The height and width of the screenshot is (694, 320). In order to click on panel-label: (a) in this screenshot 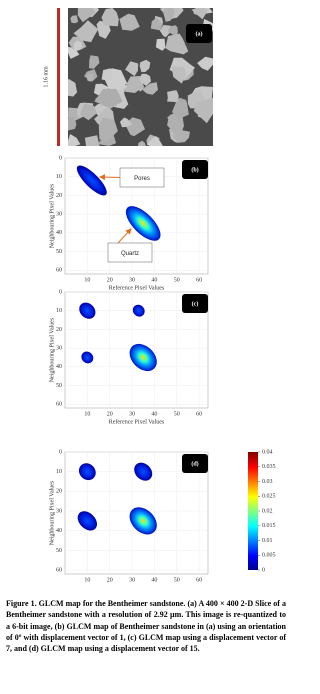, I will do `click(199, 33)`.